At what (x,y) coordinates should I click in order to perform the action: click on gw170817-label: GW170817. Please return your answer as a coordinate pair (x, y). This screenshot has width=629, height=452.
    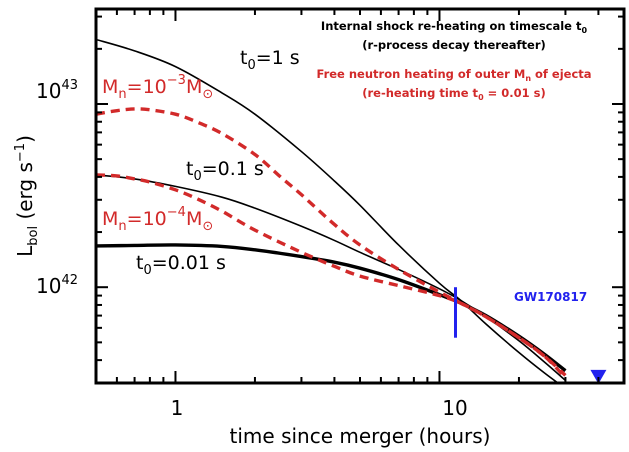
    Looking at the image, I should click on (550, 297).